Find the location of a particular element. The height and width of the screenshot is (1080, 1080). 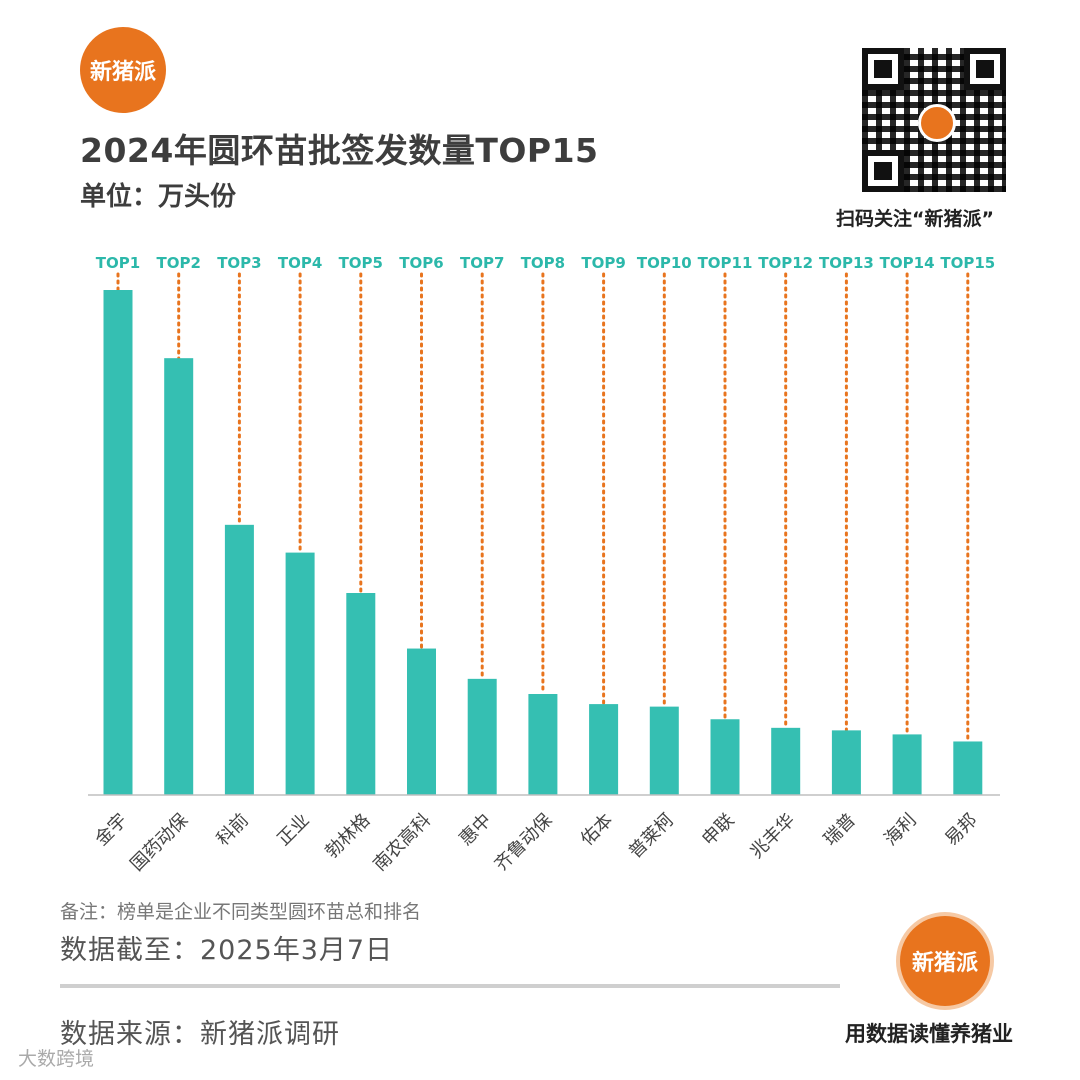

rank-label: TOP4 is located at coordinates (300, 263).